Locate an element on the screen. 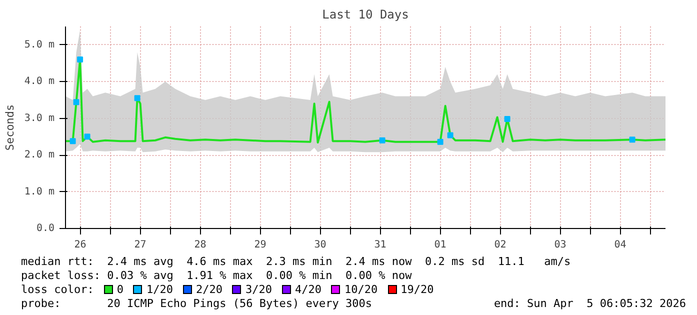  y-tick-label: 2.0 m is located at coordinates (39, 155).